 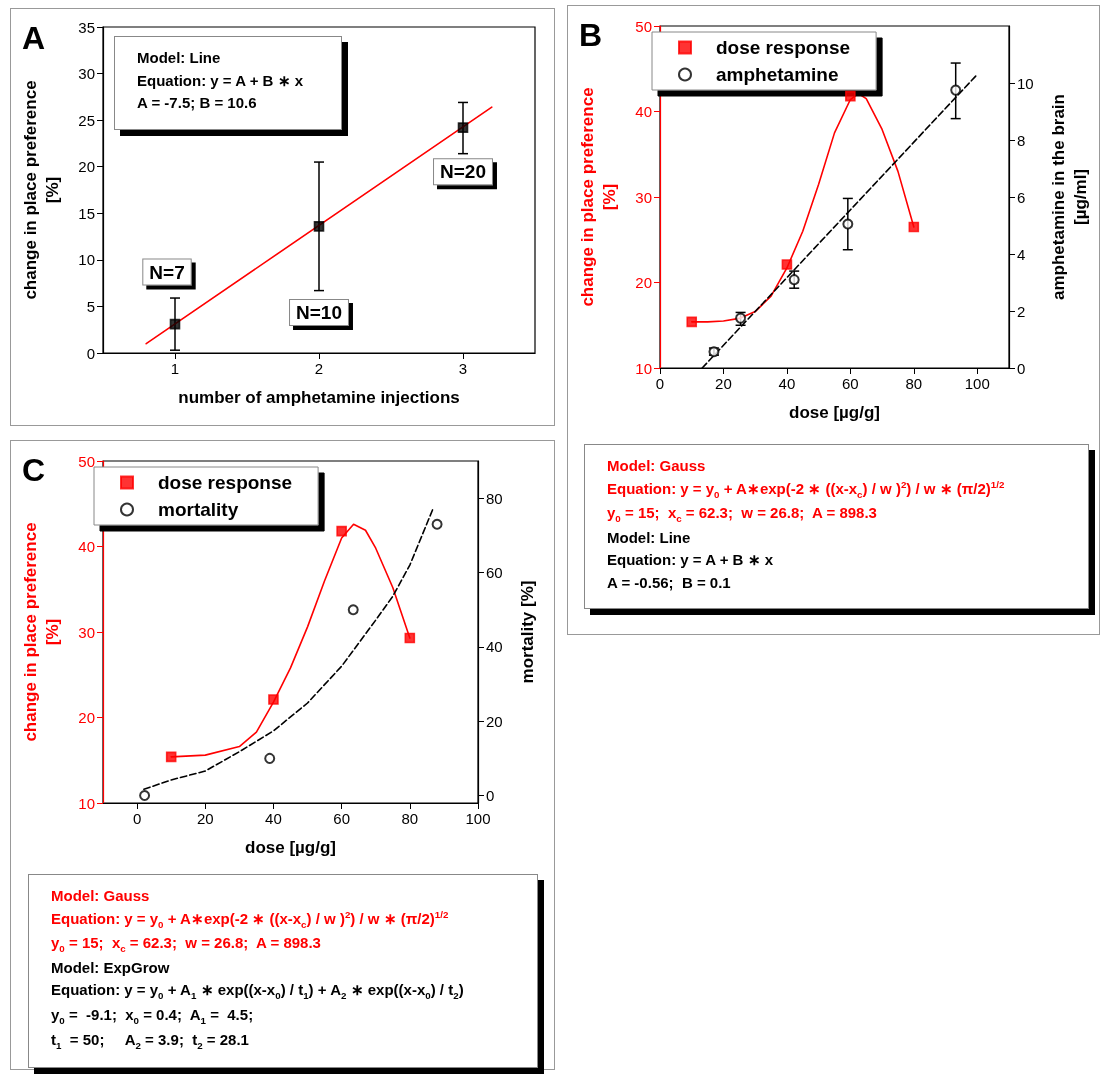 What do you see at coordinates (1025, 83) in the screenshot?
I see `y2-tick-label: 10` at bounding box center [1025, 83].